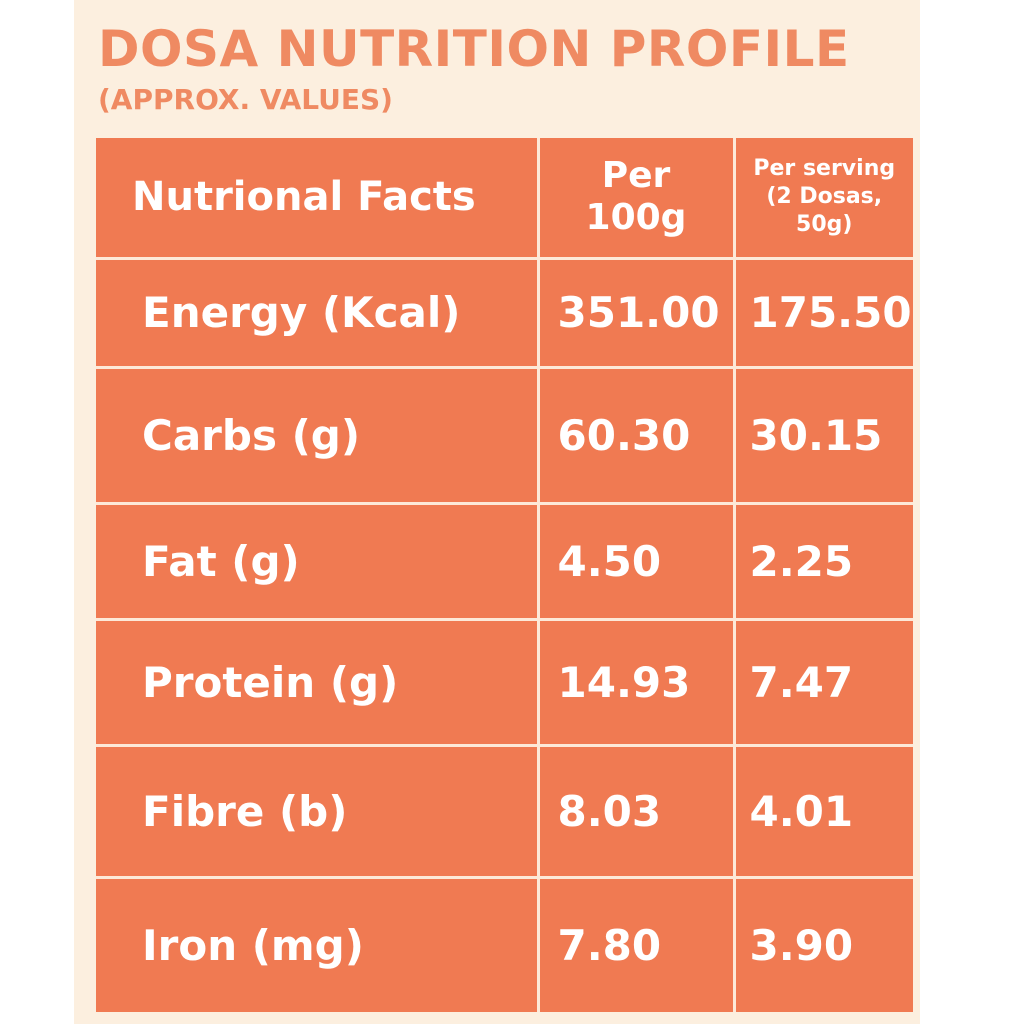 This screenshot has height=1024, width=1024. What do you see at coordinates (822, 812) in the screenshot?
I see `value-per-serving: 4.01` at bounding box center [822, 812].